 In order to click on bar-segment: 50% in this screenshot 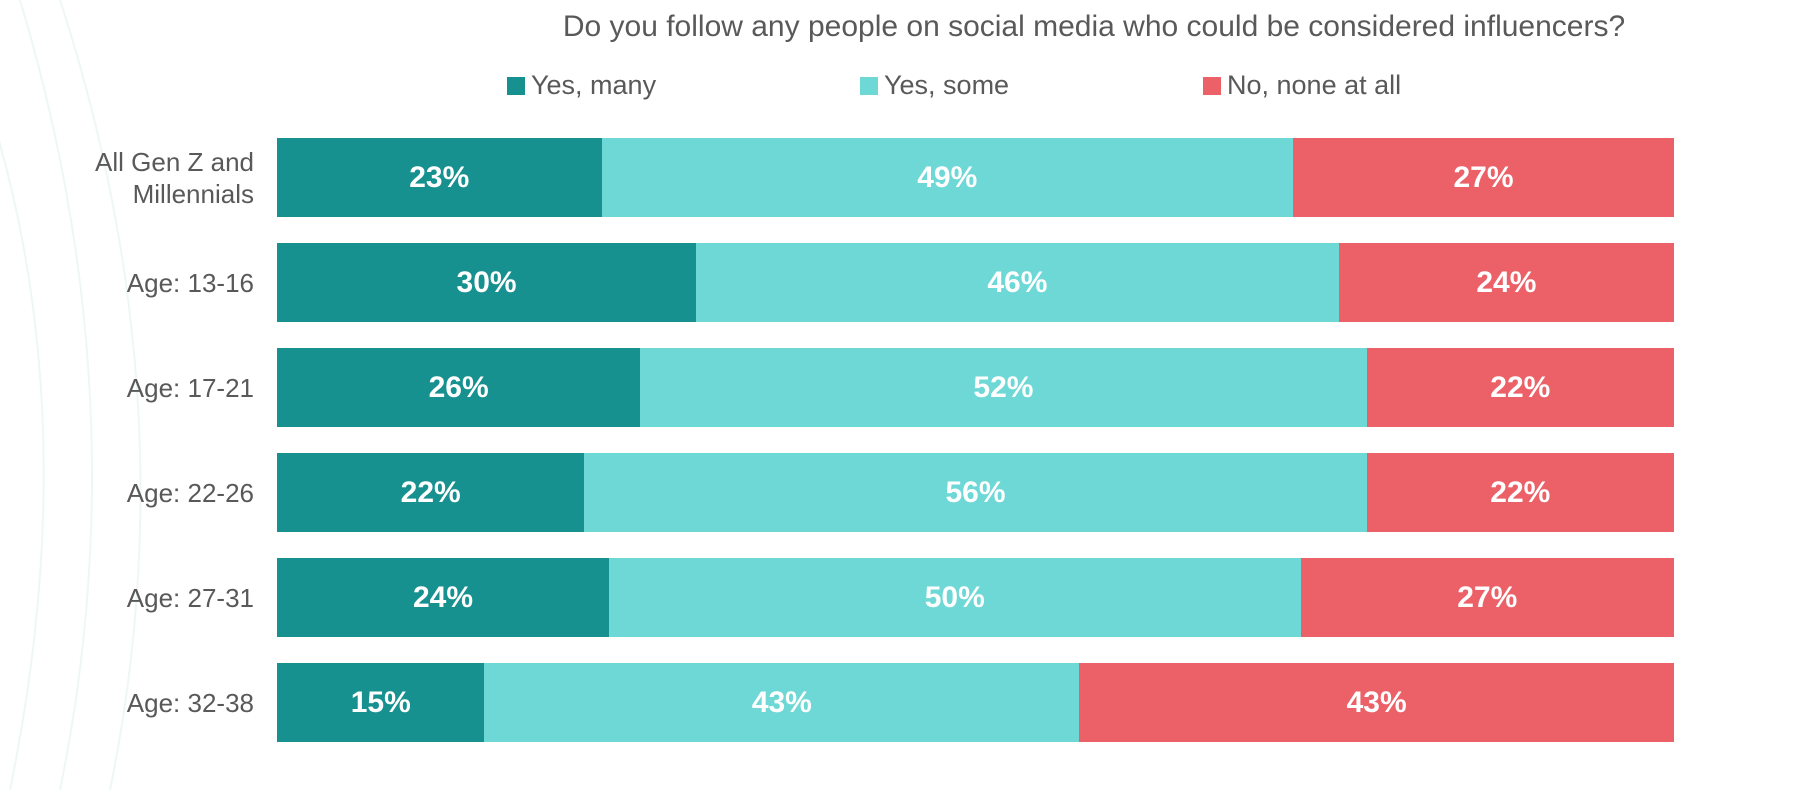, I will do `click(954, 597)`.